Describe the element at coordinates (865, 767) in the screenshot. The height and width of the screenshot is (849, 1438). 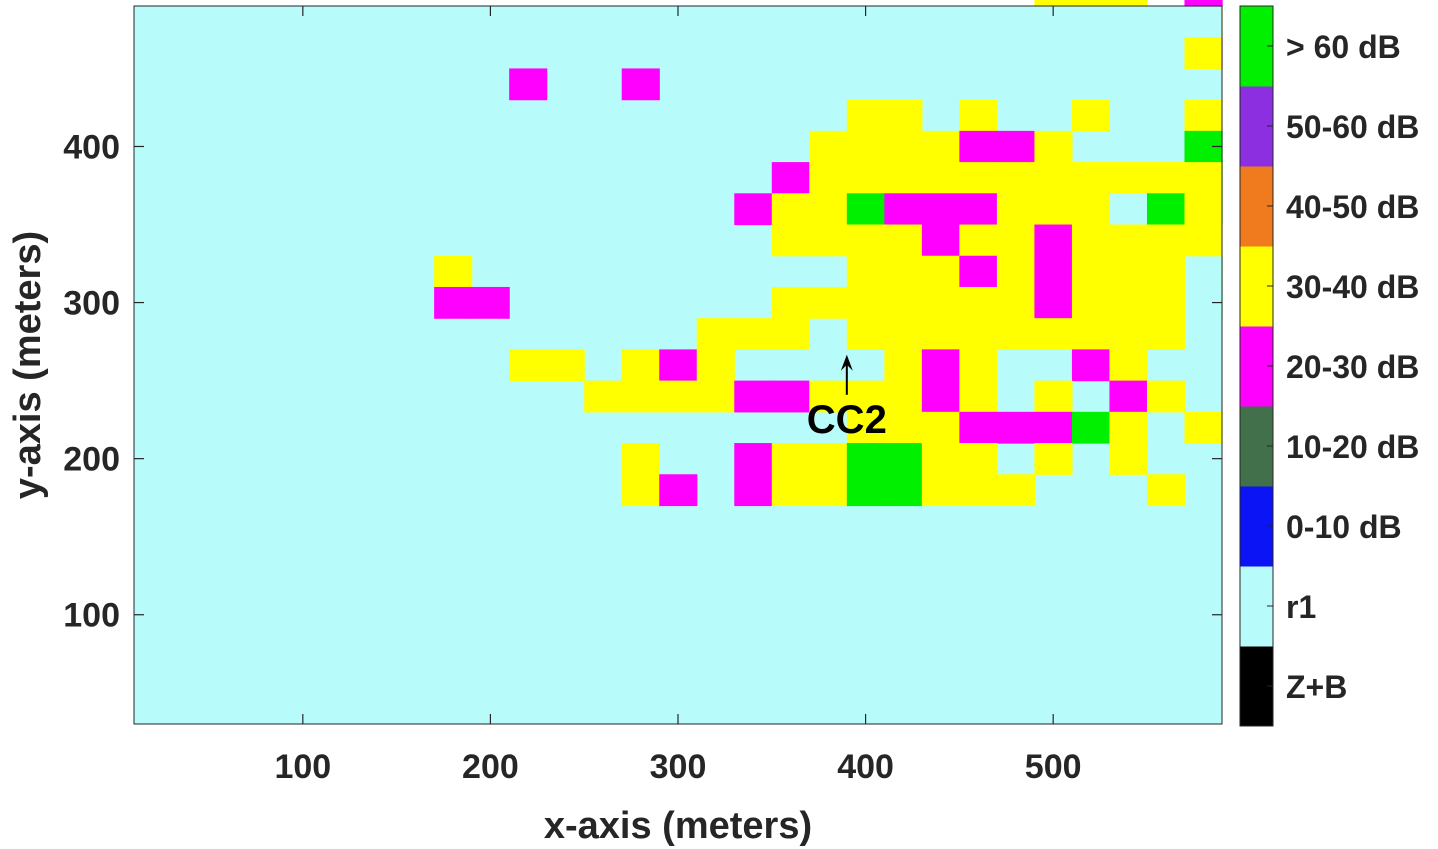
I see `x-tick-label: 400` at that location.